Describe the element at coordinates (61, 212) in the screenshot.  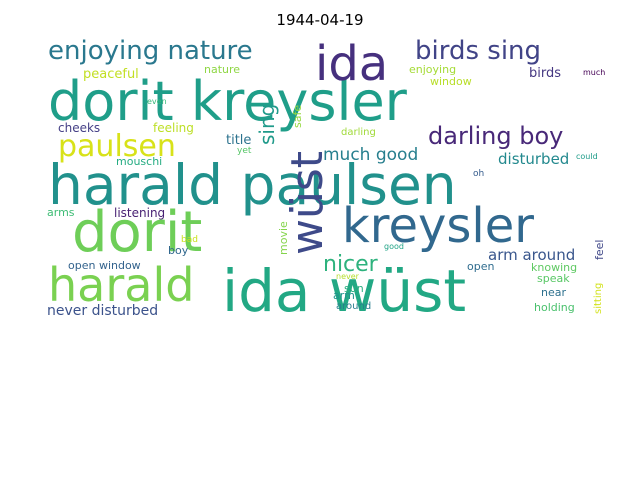
I see `cloud-word: arms` at that location.